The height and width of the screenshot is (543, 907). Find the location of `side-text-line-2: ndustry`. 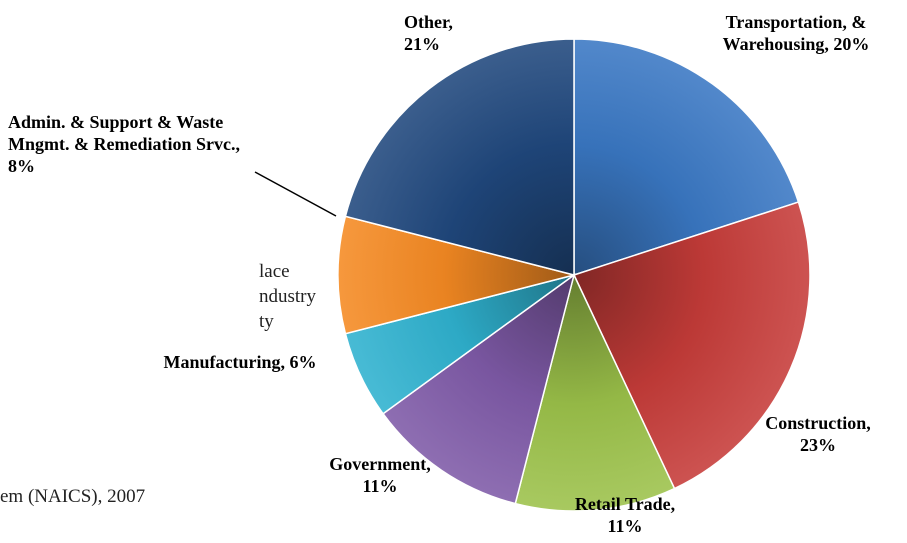

side-text-line-2: ndustry is located at coordinates (287, 296).